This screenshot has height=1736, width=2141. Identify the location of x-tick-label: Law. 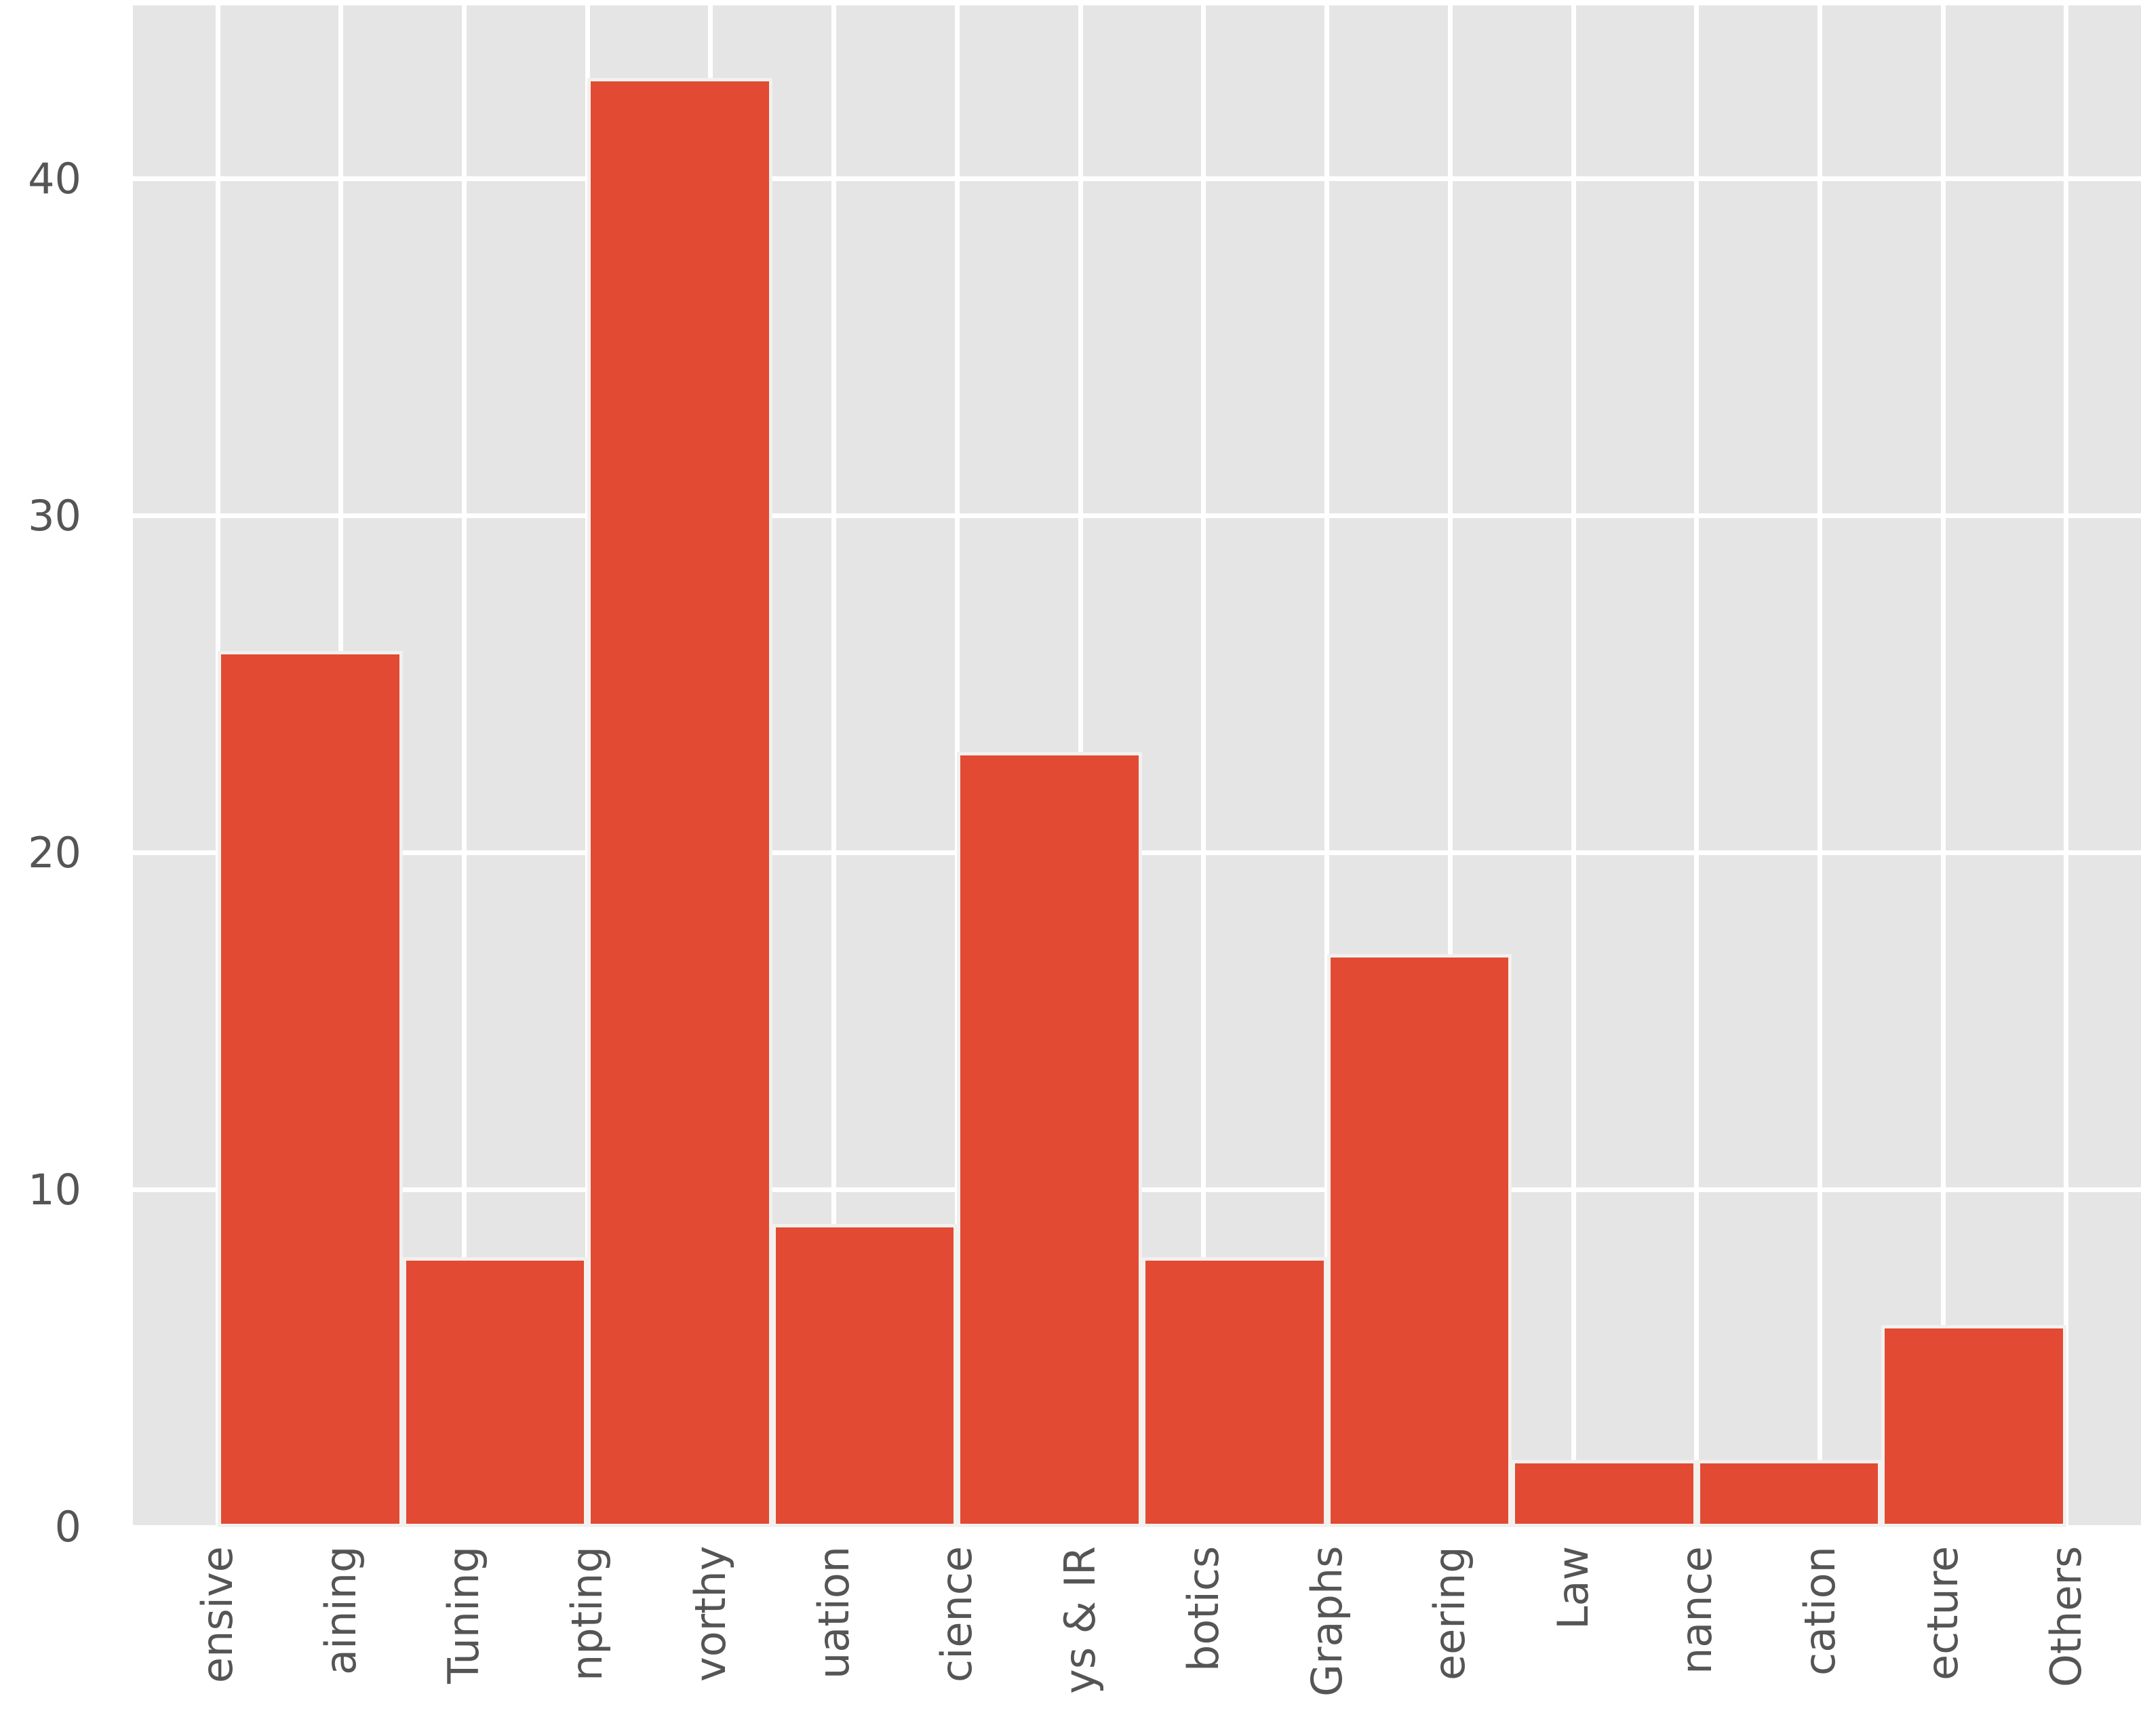
(1573, 1588).